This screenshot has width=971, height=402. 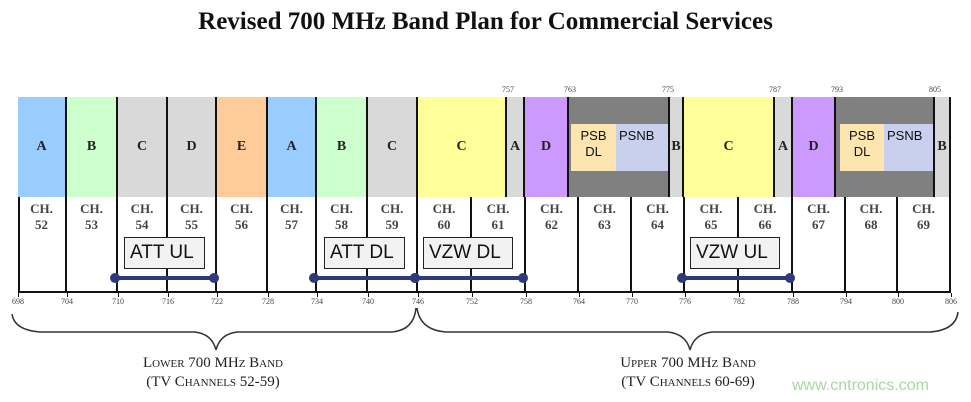 What do you see at coordinates (552, 245) in the screenshot?
I see `channel-cell: CH. 62` at bounding box center [552, 245].